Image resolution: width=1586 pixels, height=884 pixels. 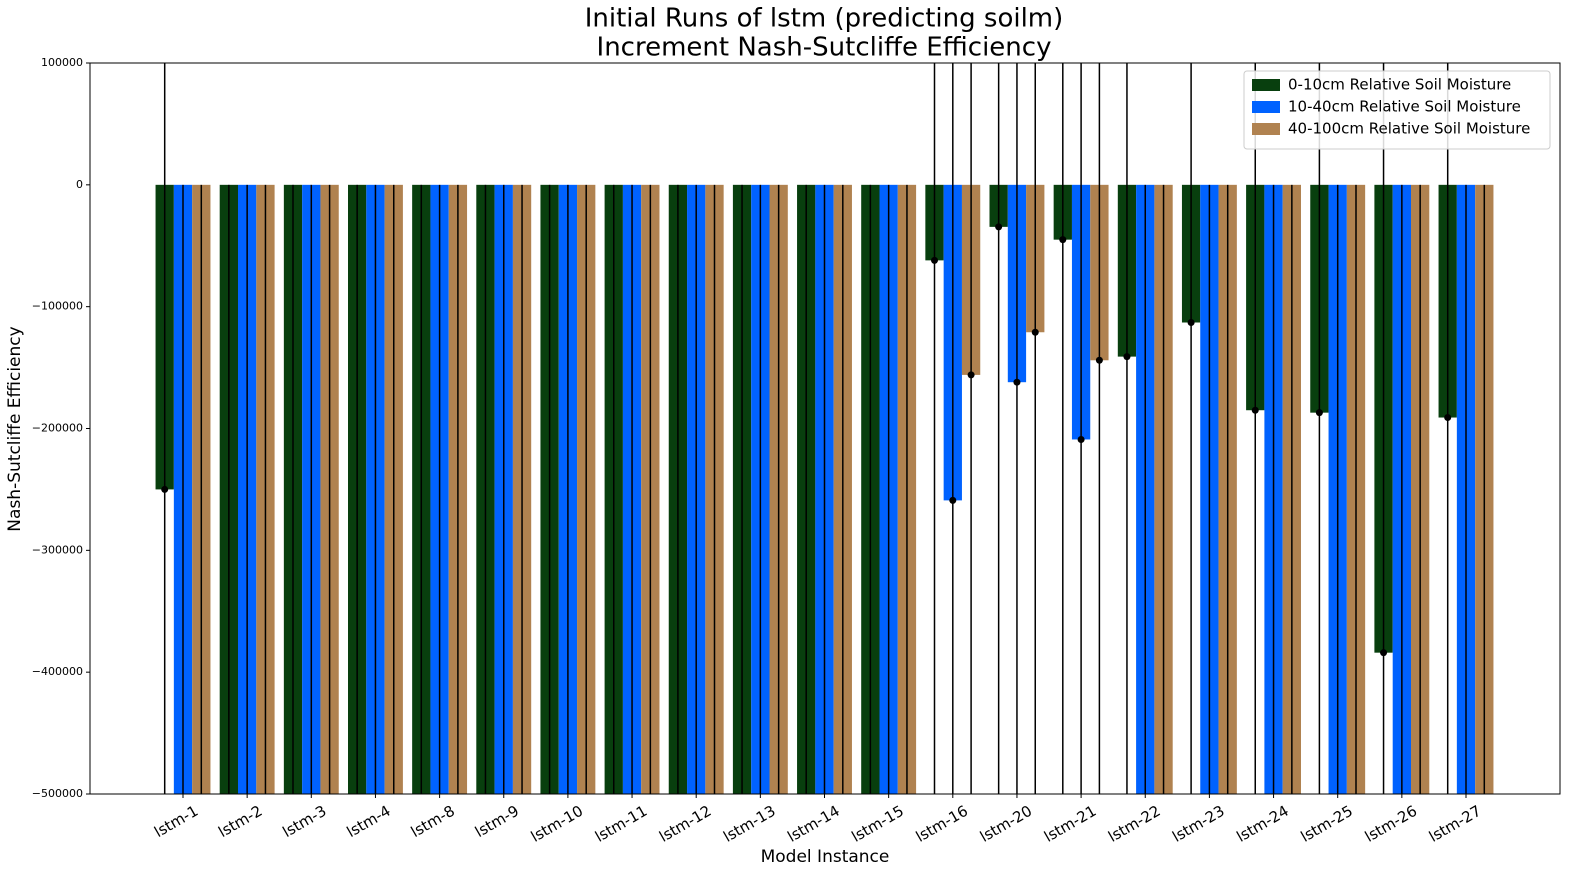 What do you see at coordinates (824, 48) in the screenshot?
I see `chart-subtitle: Increment Nash-Sutcliffe Efficiency` at bounding box center [824, 48].